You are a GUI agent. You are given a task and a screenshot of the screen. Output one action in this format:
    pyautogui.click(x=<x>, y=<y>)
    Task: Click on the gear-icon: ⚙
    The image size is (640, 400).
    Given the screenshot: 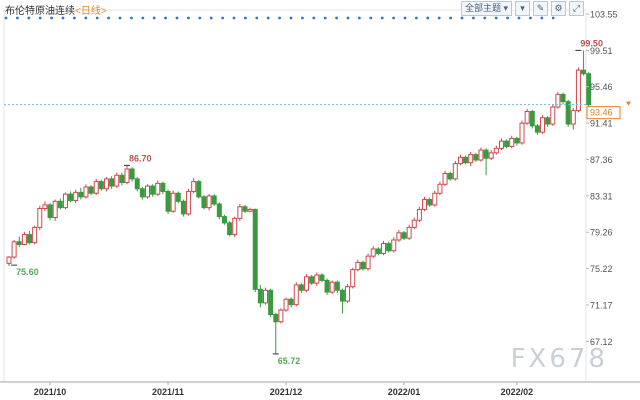 What is the action you would take?
    pyautogui.click(x=558, y=8)
    